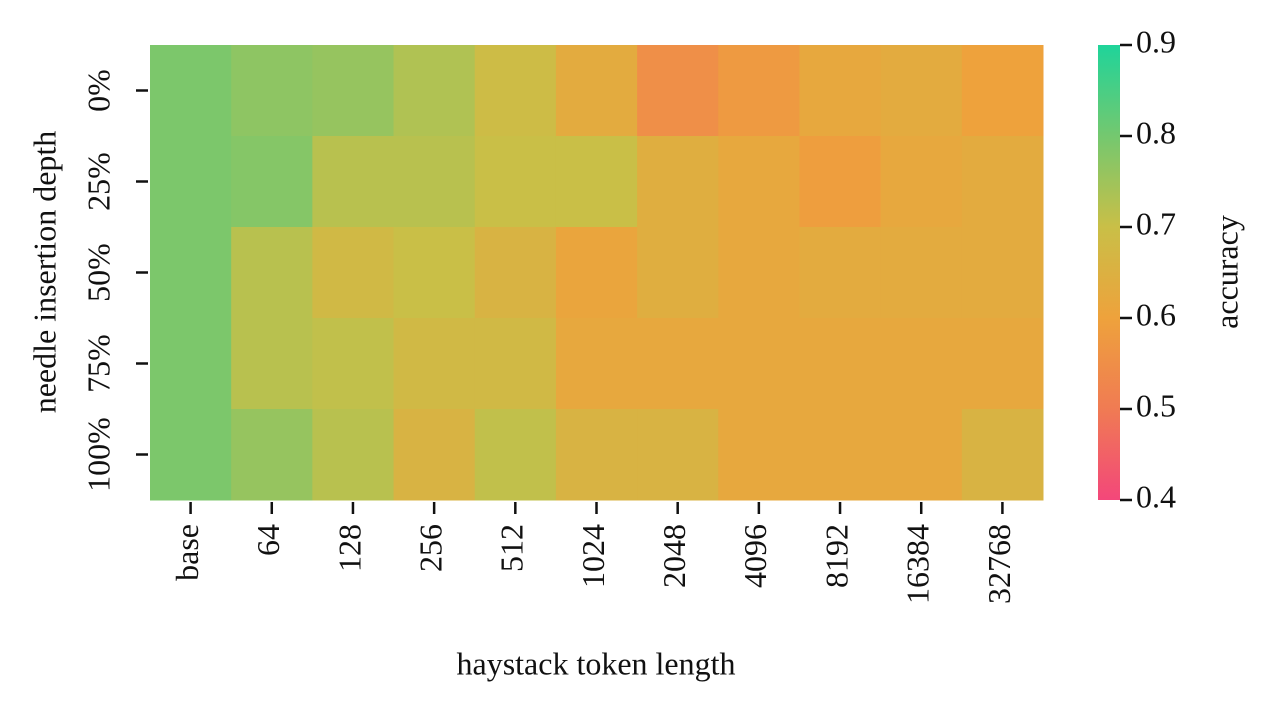 This screenshot has width=1288, height=719. Describe the element at coordinates (836, 556) in the screenshot. I see `x-tick-label: 8192` at that location.